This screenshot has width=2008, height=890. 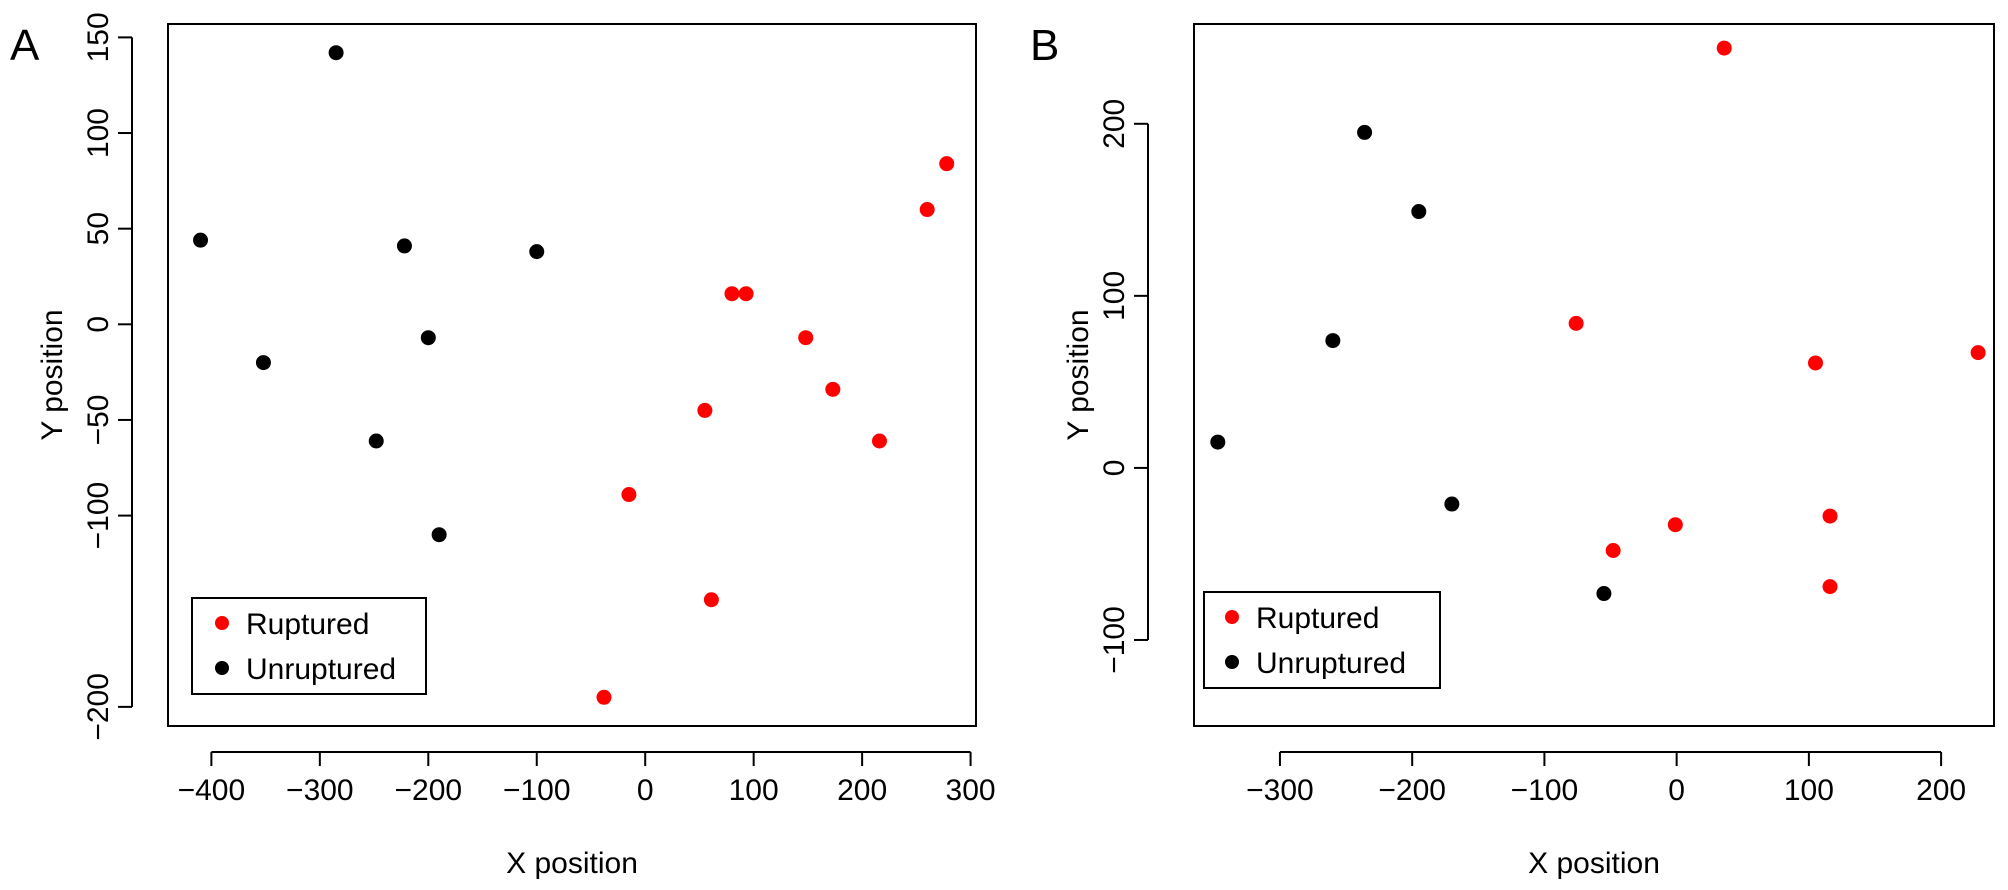 What do you see at coordinates (572, 863) in the screenshot?
I see `x-axis-title-a: X position` at bounding box center [572, 863].